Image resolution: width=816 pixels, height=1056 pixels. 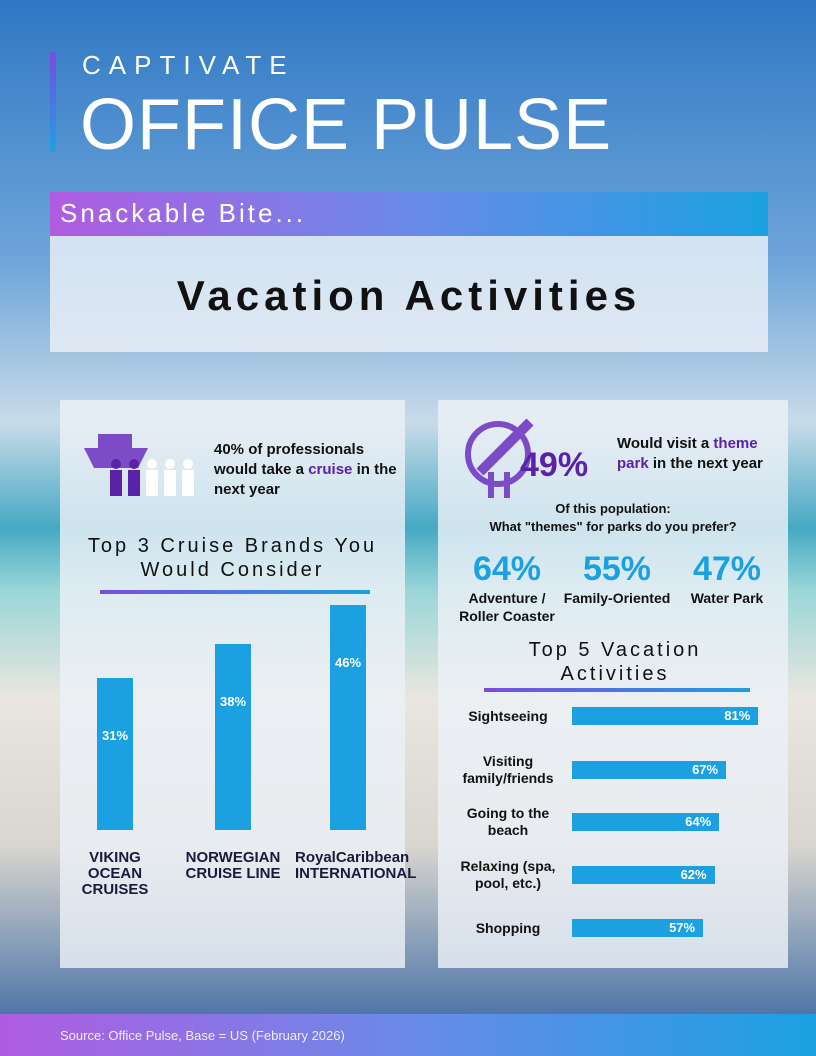 I want to click on brand-logo: RoyalCaribbean INTERNATIONAL, so click(x=356, y=865).